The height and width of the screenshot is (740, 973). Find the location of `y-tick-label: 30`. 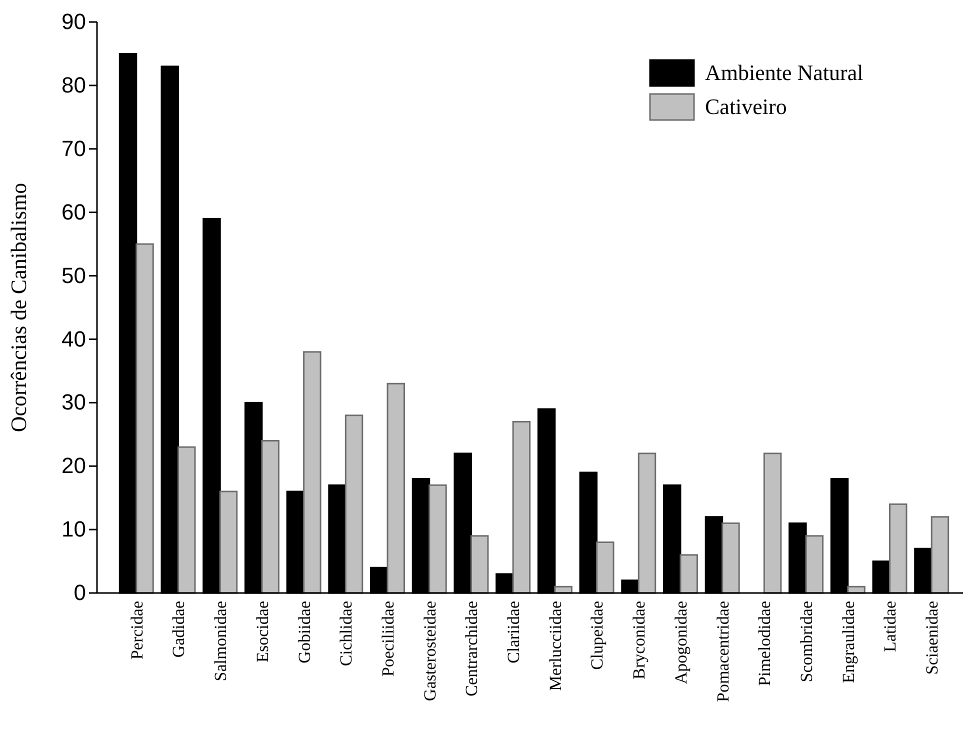

y-tick-label: 30 is located at coordinates (74, 402).